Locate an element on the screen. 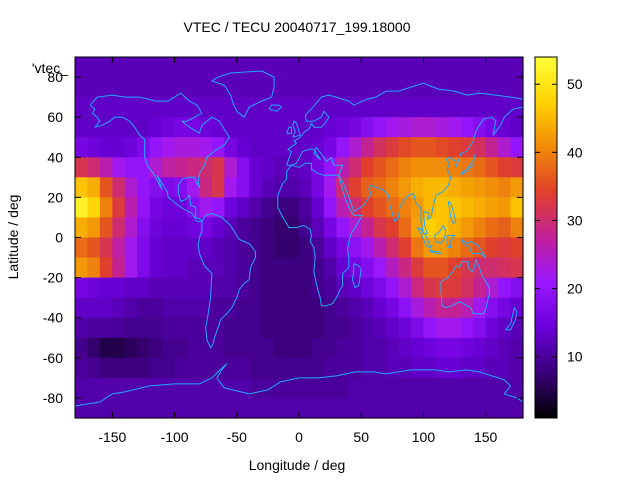 The width and height of the screenshot is (640, 480). colorbar-frame is located at coordinates (546, 237).